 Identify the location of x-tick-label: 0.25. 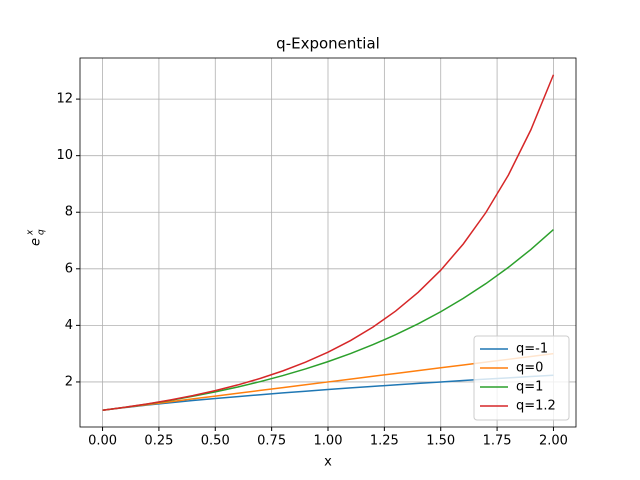
(158, 441).